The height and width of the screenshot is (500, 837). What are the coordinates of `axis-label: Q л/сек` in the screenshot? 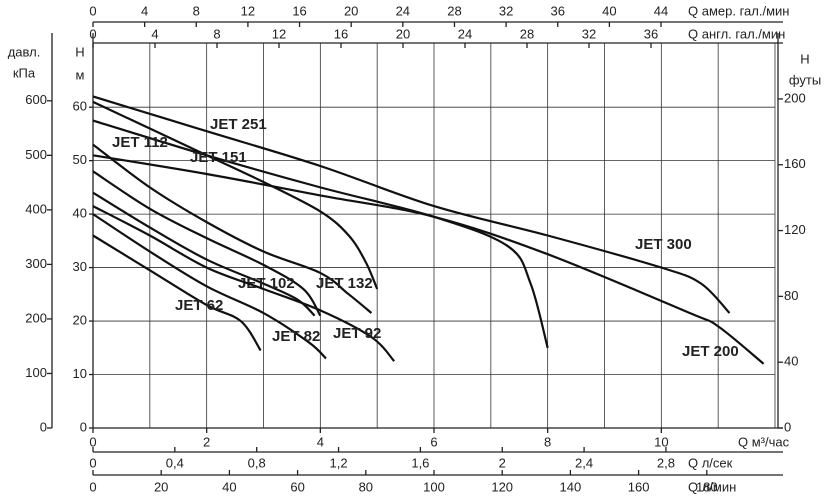 It's located at (710, 462).